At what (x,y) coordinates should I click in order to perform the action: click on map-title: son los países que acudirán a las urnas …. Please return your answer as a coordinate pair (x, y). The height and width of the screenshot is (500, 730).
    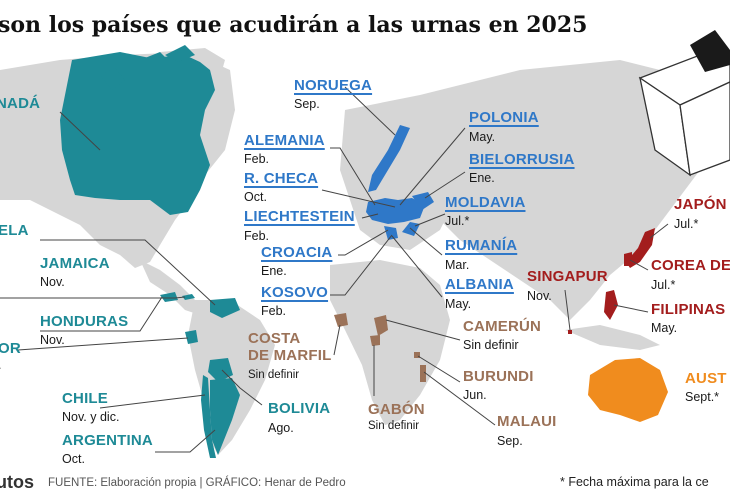
    Looking at the image, I should click on (294, 25).